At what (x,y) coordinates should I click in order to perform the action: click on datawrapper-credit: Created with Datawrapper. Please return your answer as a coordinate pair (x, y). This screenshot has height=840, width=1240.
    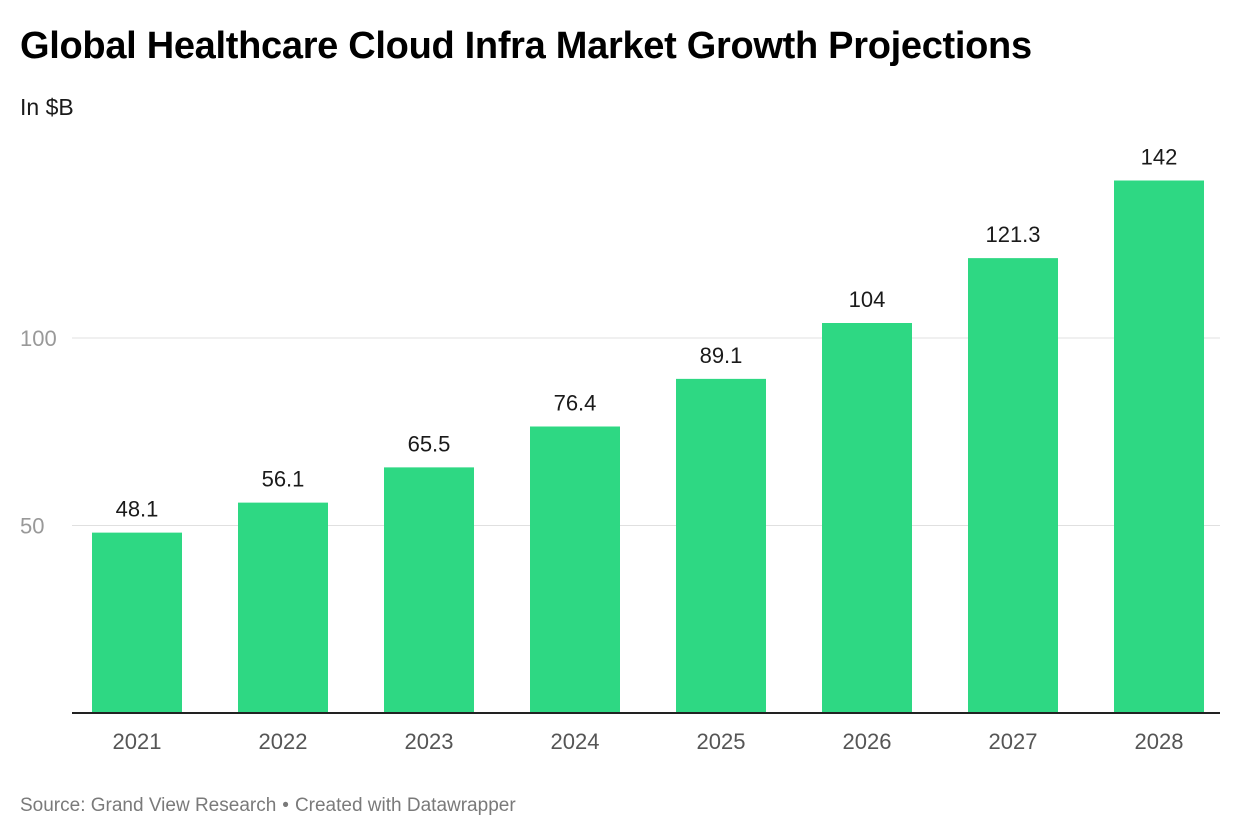
    Looking at the image, I should click on (405, 805).